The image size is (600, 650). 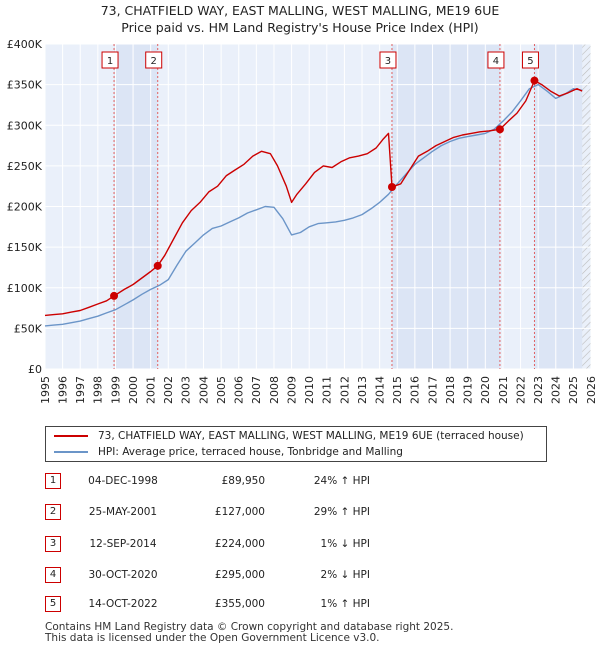 What do you see at coordinates (123, 512) in the screenshot?
I see `transaction-date: 25-MAY-2001` at bounding box center [123, 512].